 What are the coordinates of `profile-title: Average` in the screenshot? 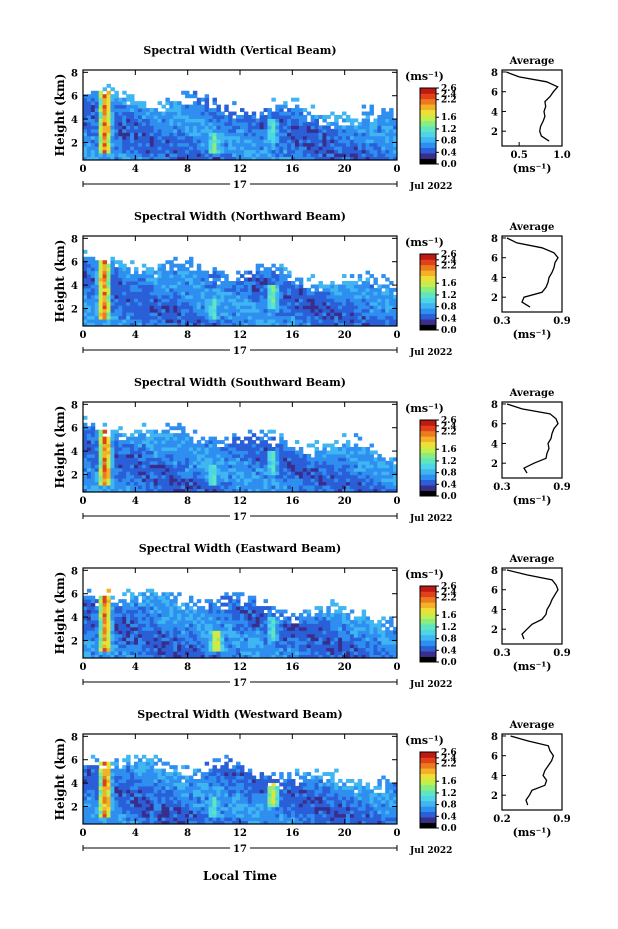 It's located at (532, 61).